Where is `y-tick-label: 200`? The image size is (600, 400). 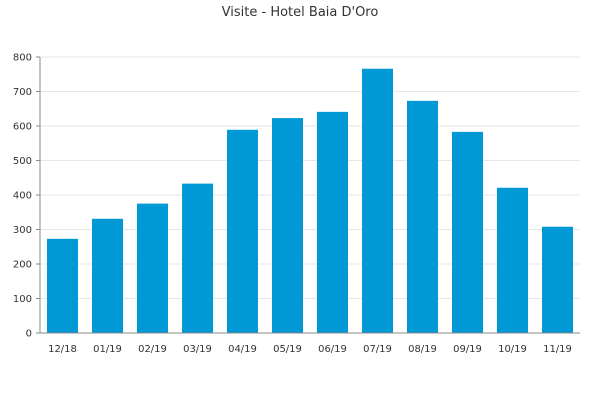 y-tick-label: 200 is located at coordinates (22, 265).